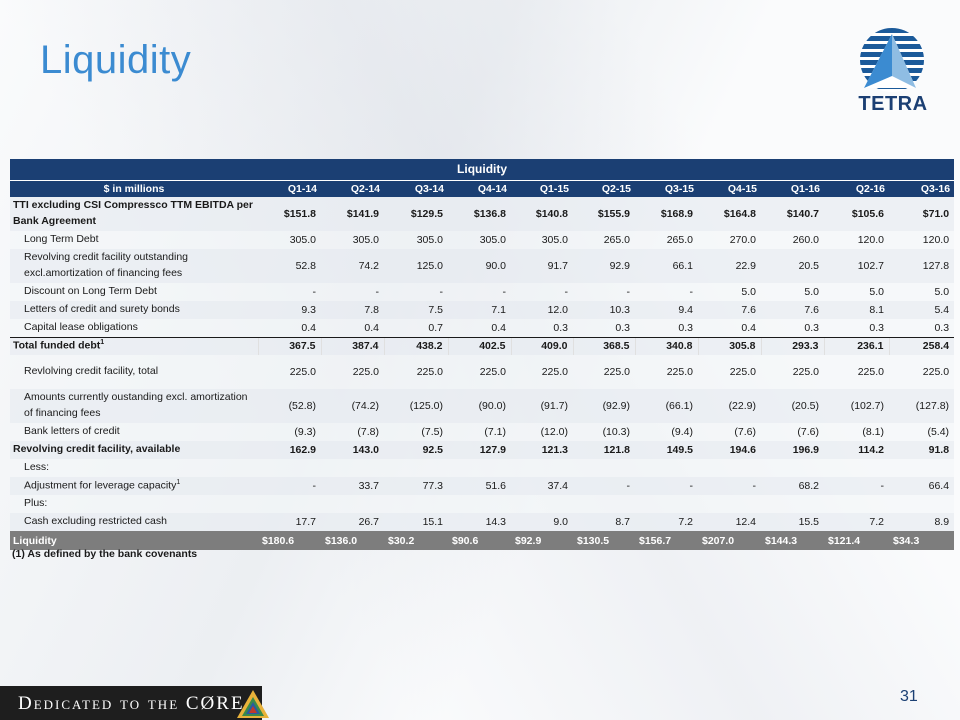  Describe the element at coordinates (922, 406) in the screenshot. I see `table-cell: (127.8)` at that location.